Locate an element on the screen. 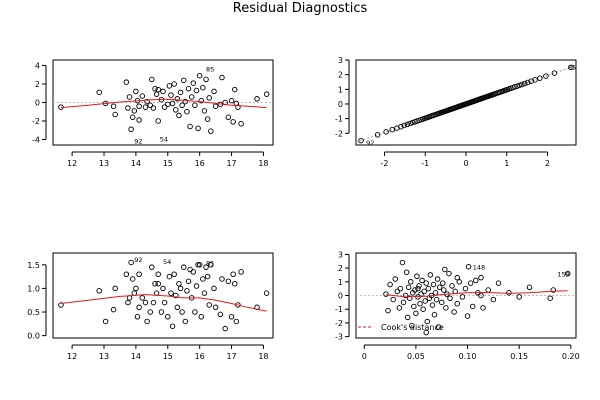 Image resolution: width=600 pixels, height=400 pixels. panel-residuals-vs-fitted: 12 13 14 15 16 17 18 -4 -2 0 2 4 85 92 54 is located at coordinates (153, 113).